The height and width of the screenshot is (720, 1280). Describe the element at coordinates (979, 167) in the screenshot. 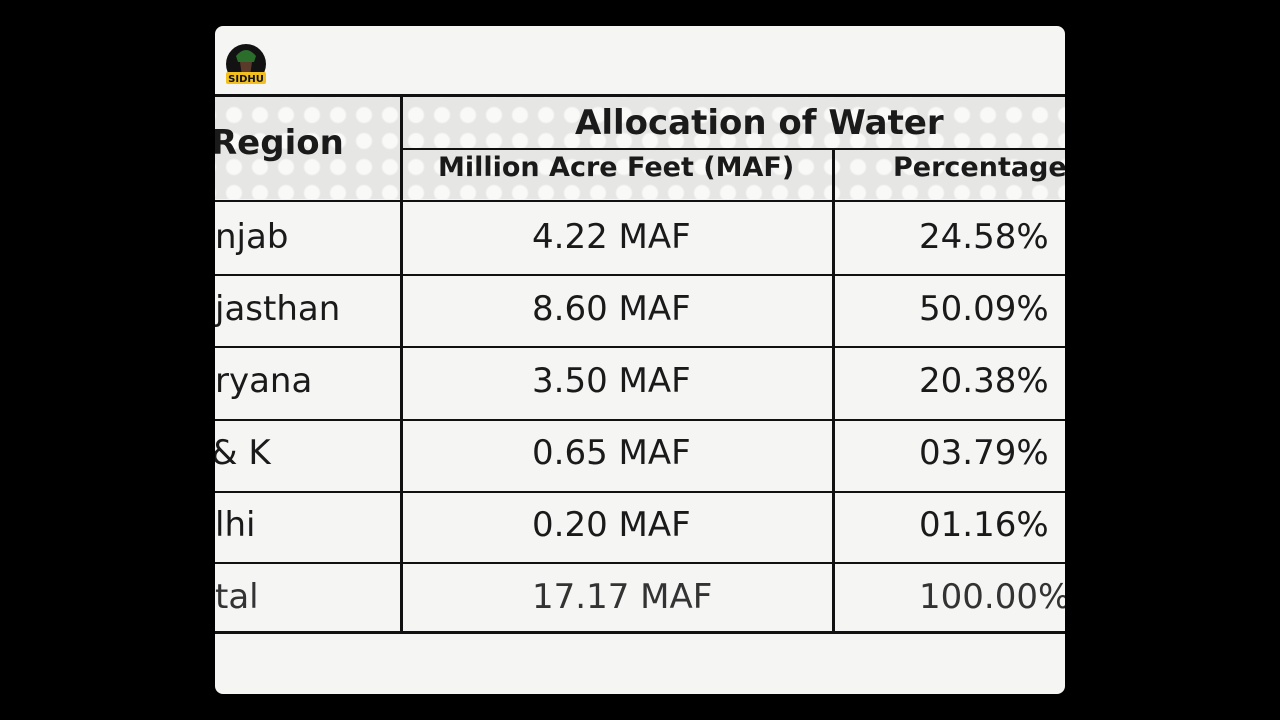

I see `header-percentage: Percentage` at that location.